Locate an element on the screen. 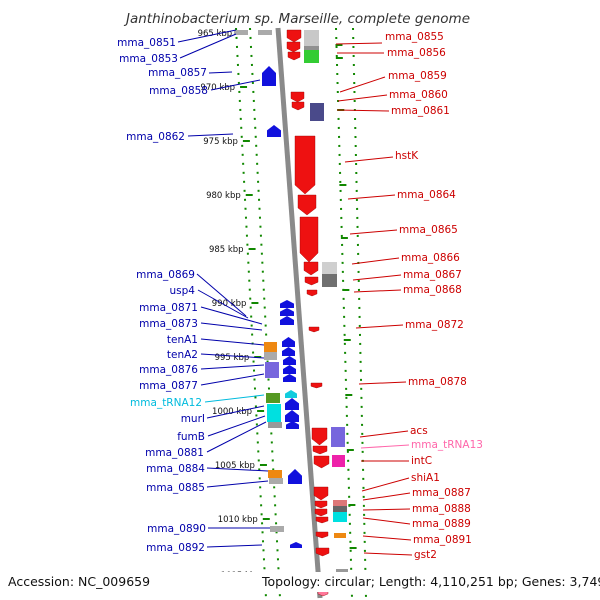 This screenshot has height=600, width=600. gene-label-mma-0888: mma_0888 is located at coordinates (441, 509).